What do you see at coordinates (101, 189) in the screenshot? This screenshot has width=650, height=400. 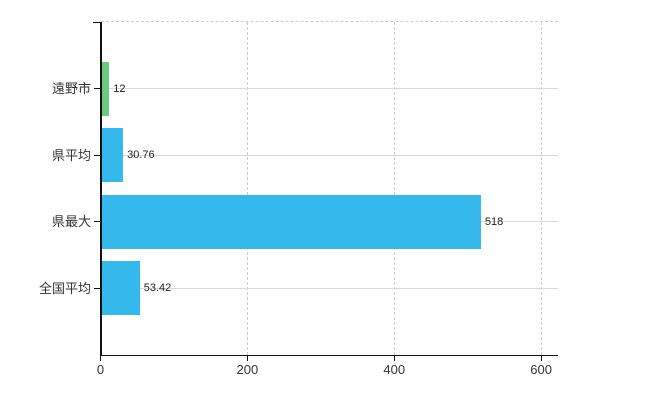 I see `y-axis-line` at bounding box center [101, 189].